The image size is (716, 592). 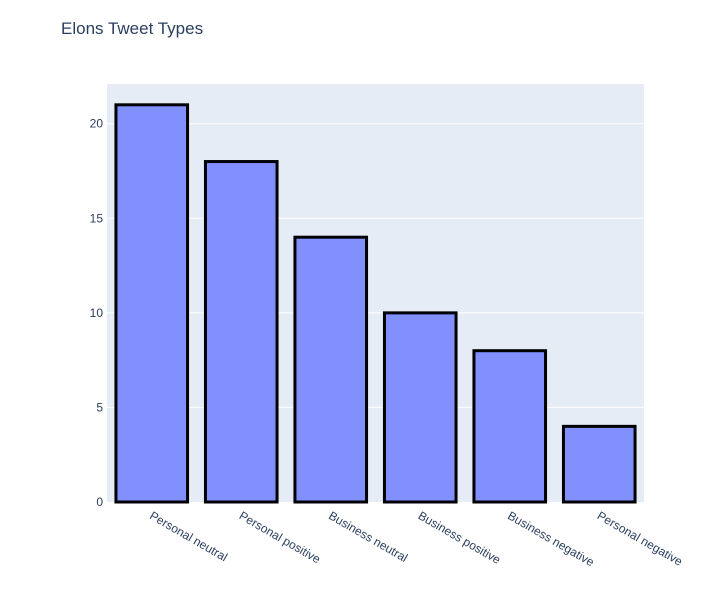 I want to click on y-axis: 0 5 10 15 20, so click(x=97, y=313).